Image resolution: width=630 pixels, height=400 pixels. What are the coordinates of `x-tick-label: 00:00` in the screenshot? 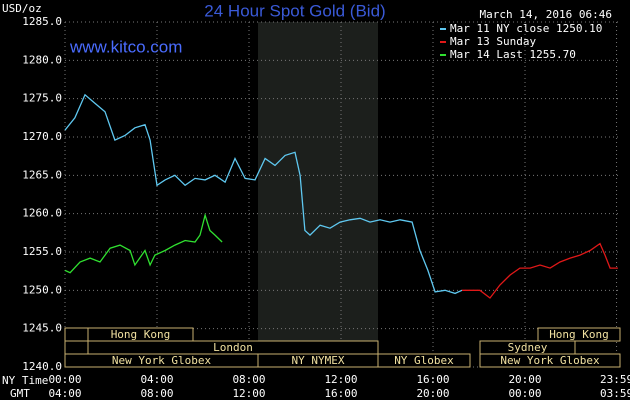 It's located at (64, 379).